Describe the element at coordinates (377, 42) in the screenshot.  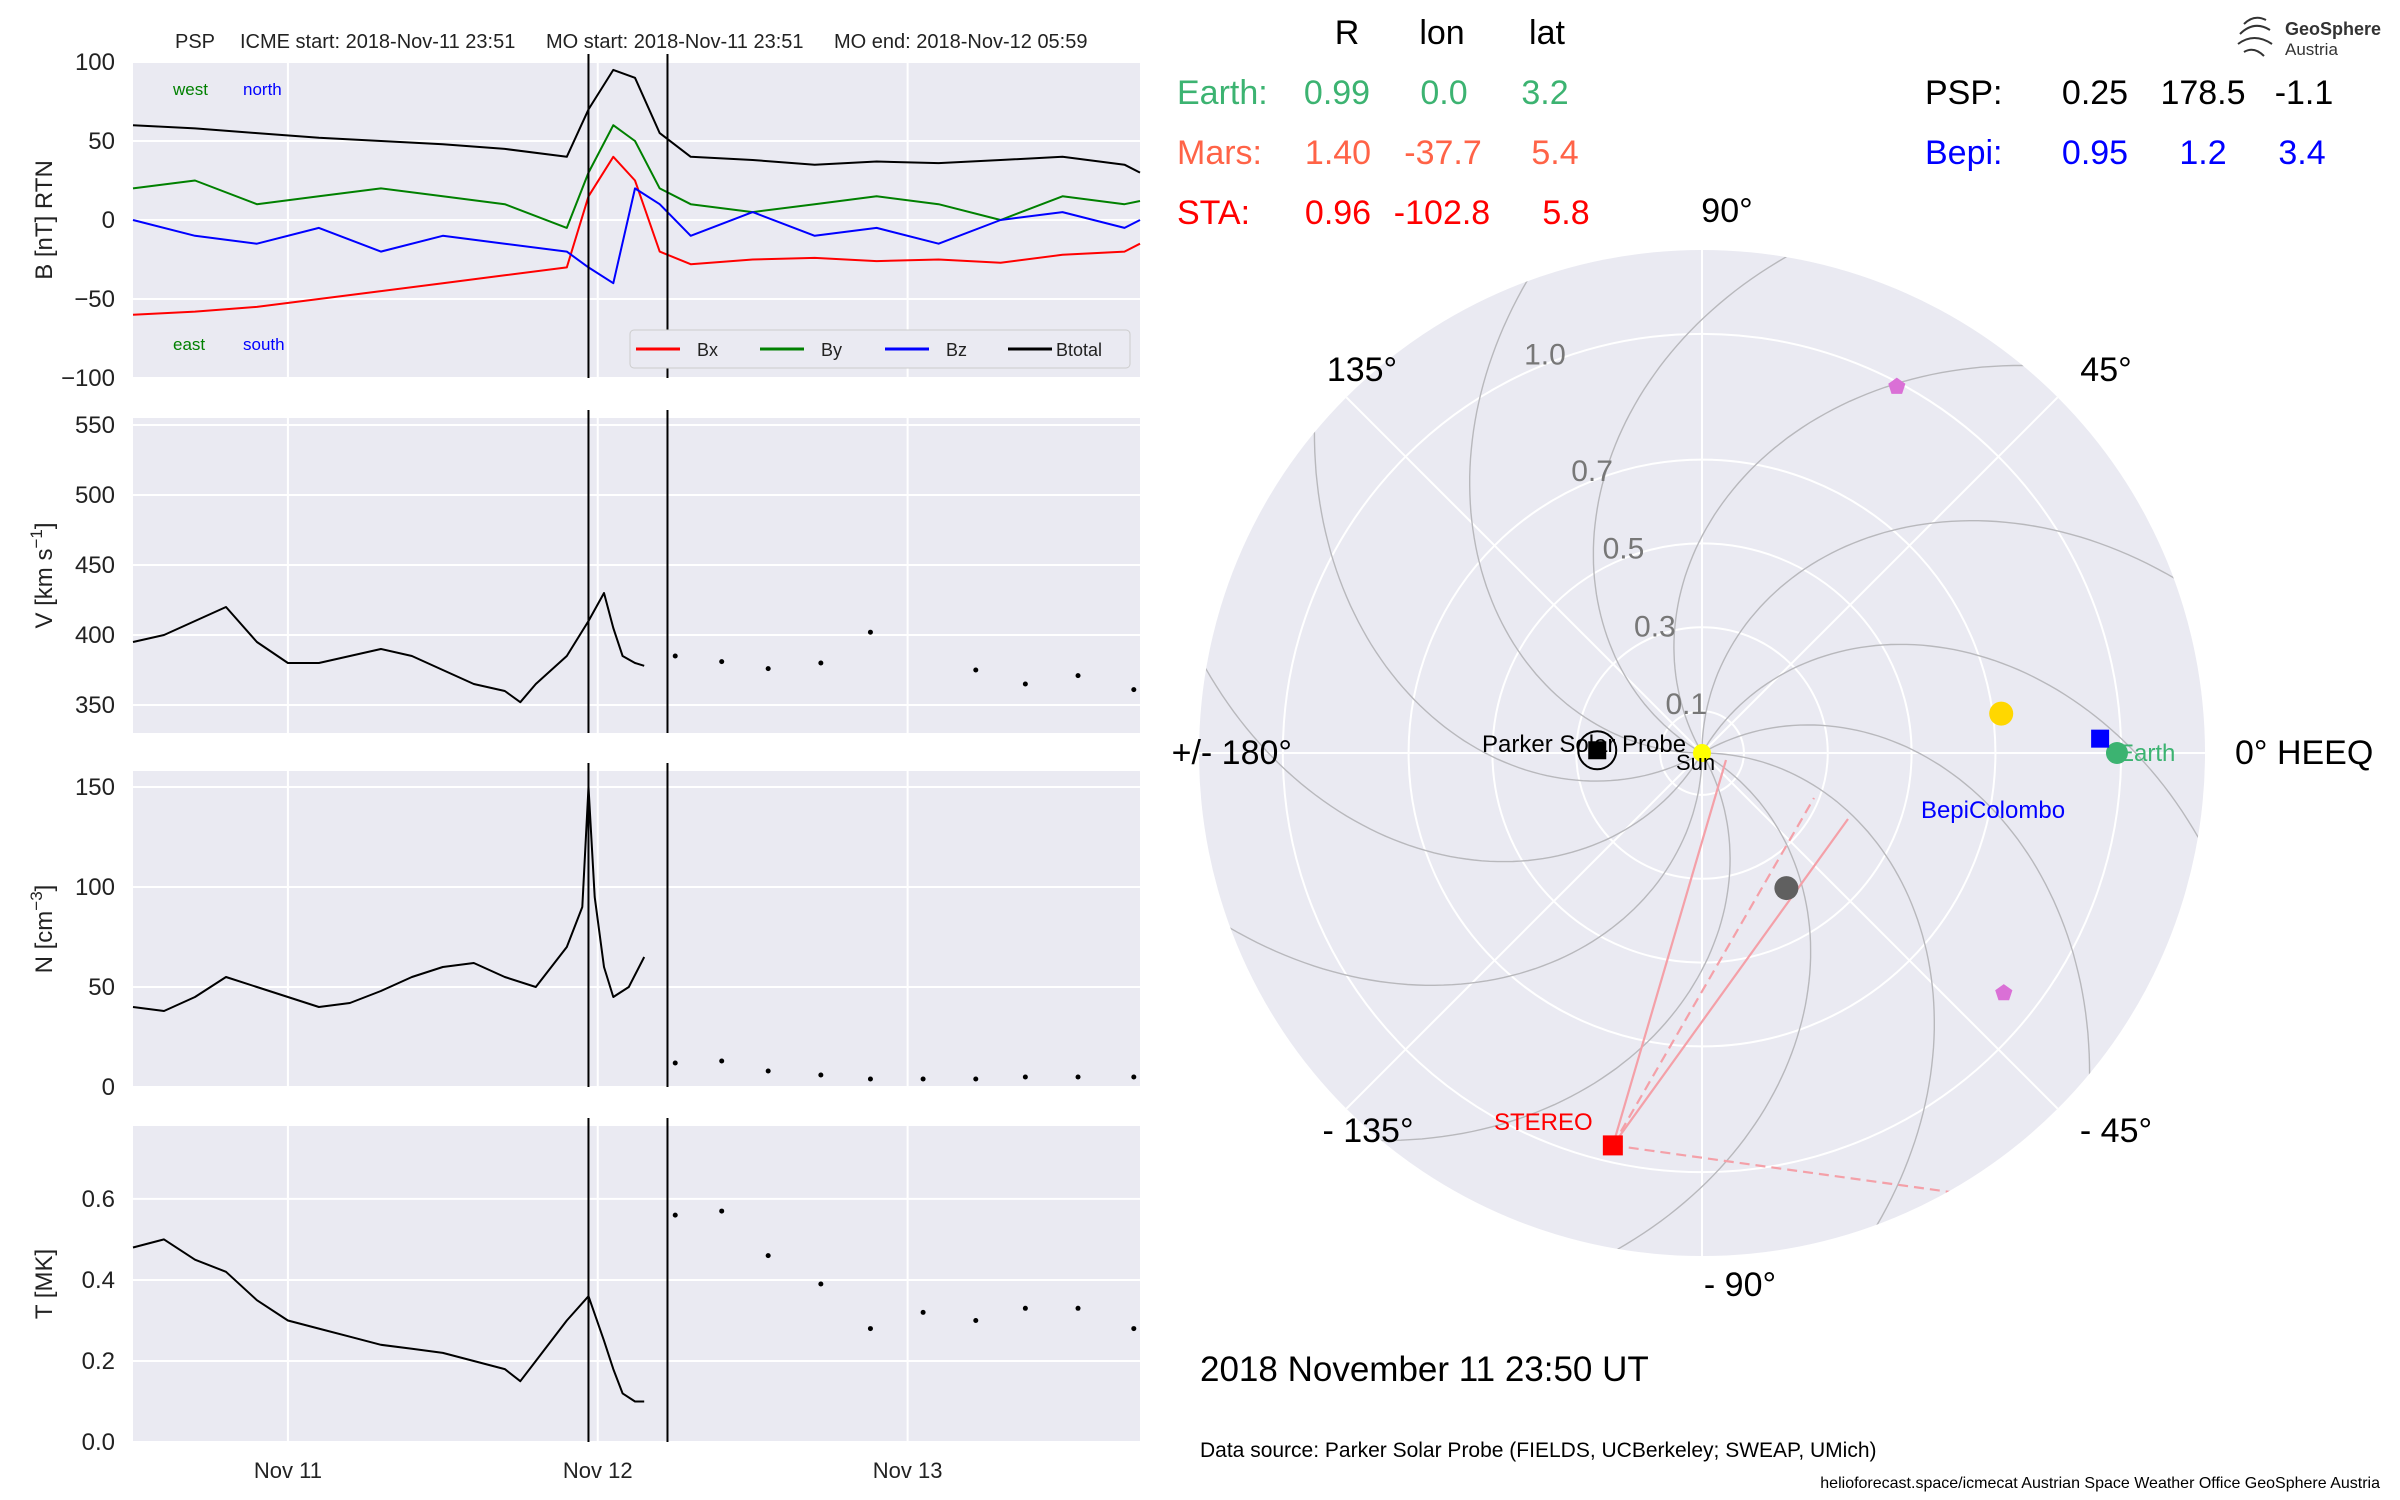
I see `header-icme-start: ICME start: 2018-Nov-11 23:51` at that location.